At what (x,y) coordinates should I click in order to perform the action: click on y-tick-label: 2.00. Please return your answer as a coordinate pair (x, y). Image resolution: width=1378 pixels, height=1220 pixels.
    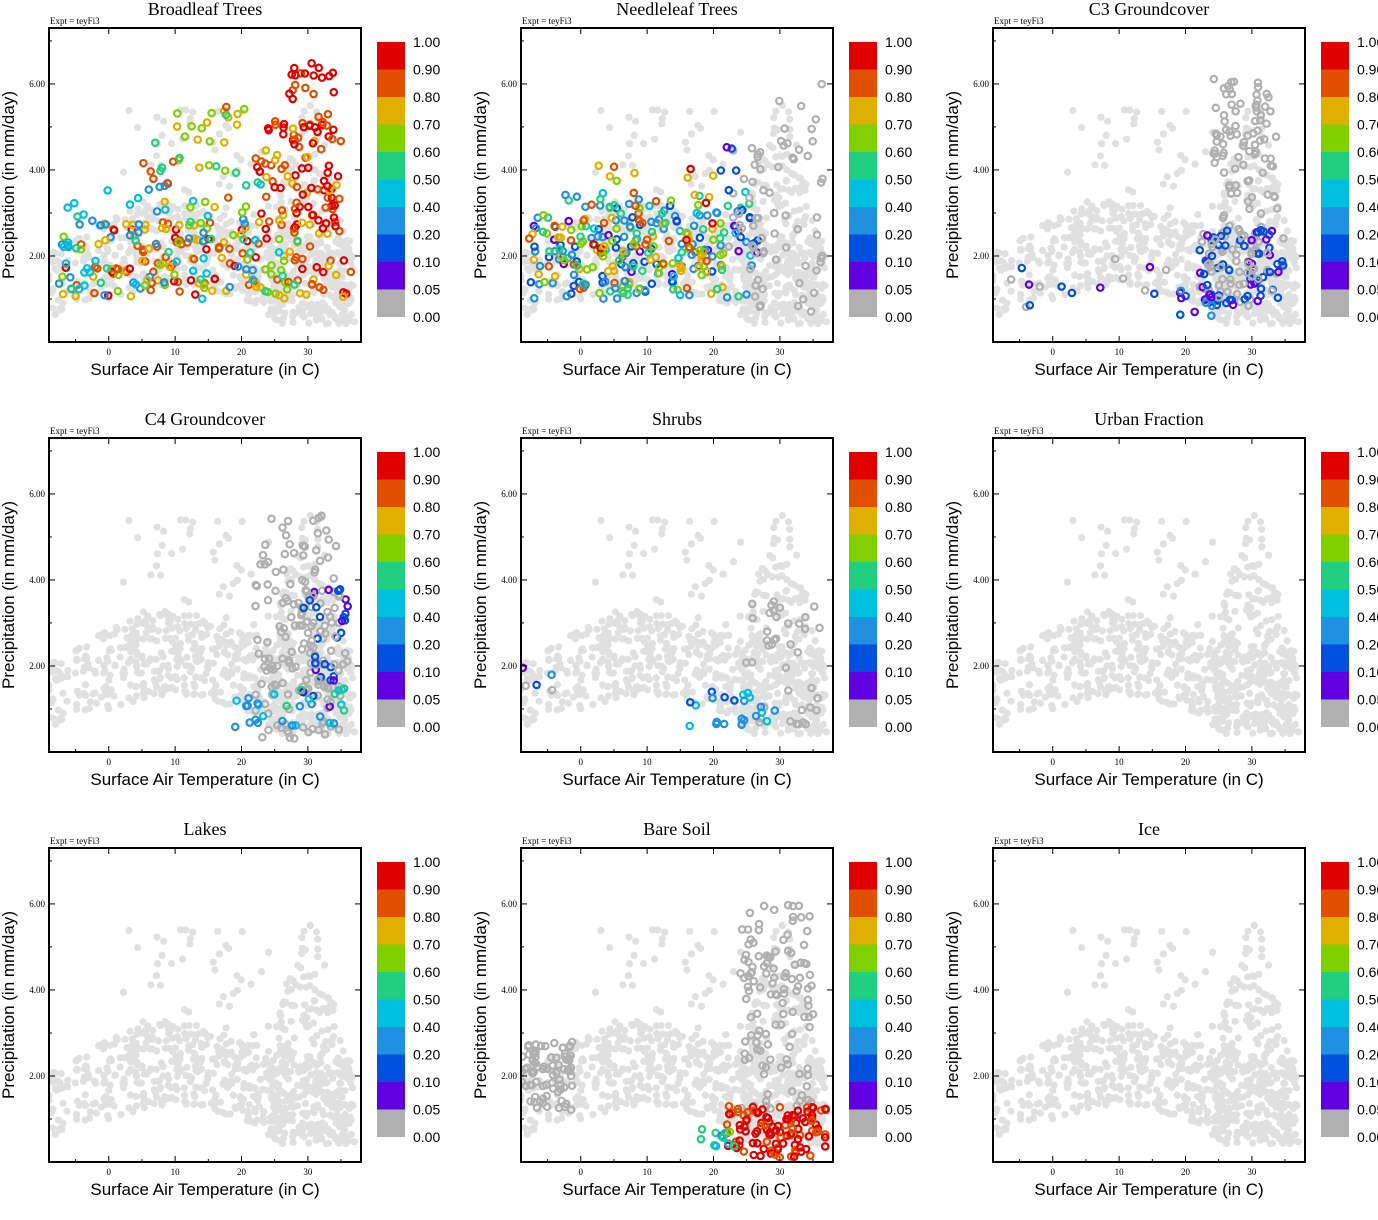
    Looking at the image, I should click on (37, 666).